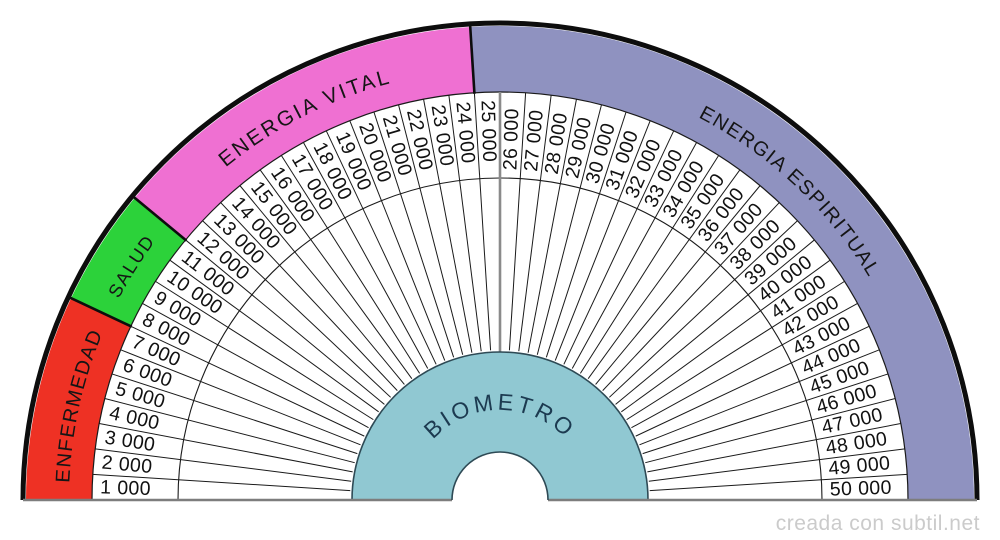 This screenshot has height=540, width=1000. Describe the element at coordinates (500, 426) in the screenshot. I see `center-semicircle` at that location.